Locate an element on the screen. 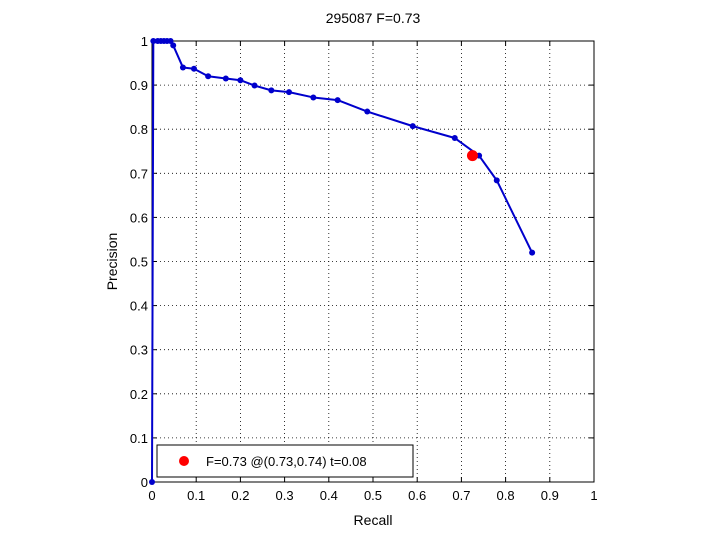  y-tick-label: 0.2 is located at coordinates (139, 394).